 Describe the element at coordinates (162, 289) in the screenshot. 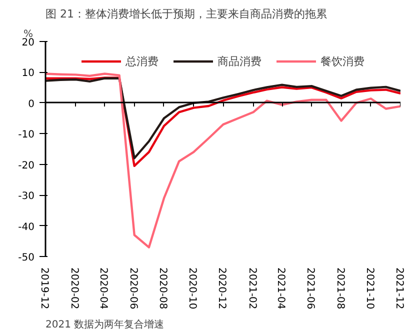

I see `x-tick-label: 2020-08` at that location.